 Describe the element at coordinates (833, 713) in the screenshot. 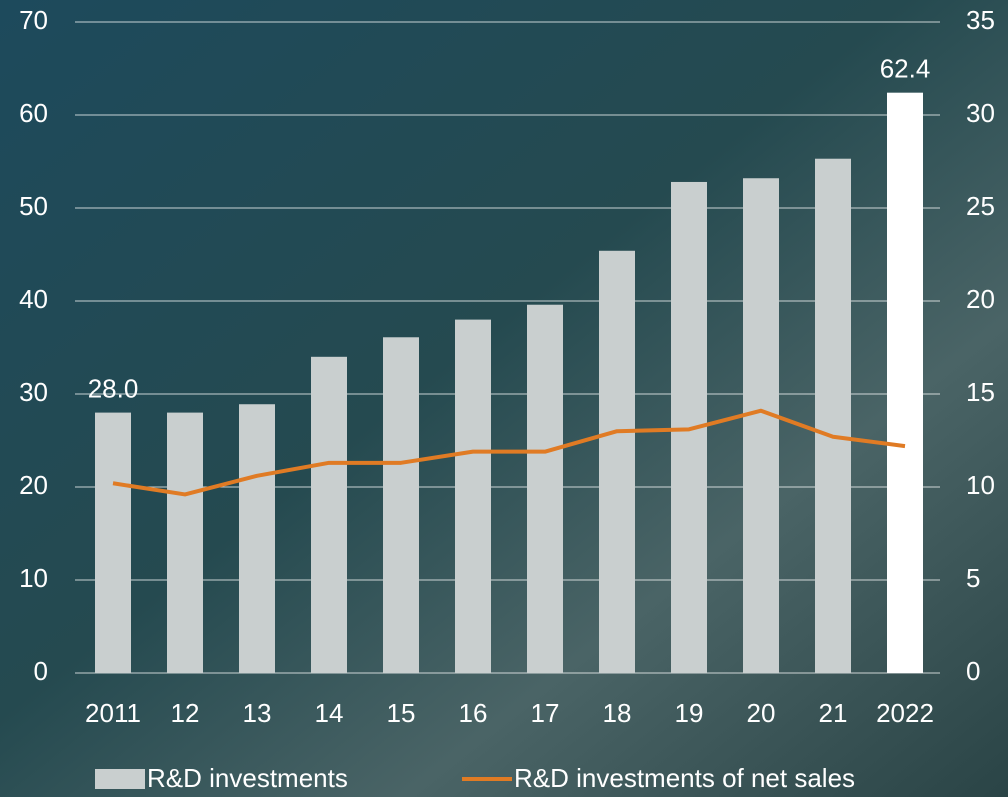

I see `x-tick-label: 21` at that location.